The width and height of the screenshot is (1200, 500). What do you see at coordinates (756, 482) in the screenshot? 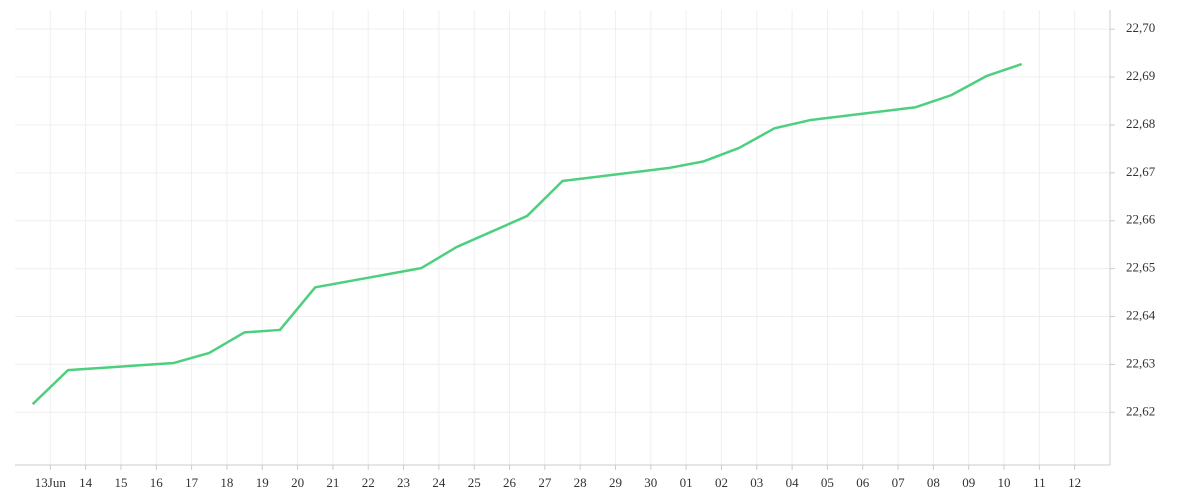
I see `x-tick-label: 03` at bounding box center [756, 482].